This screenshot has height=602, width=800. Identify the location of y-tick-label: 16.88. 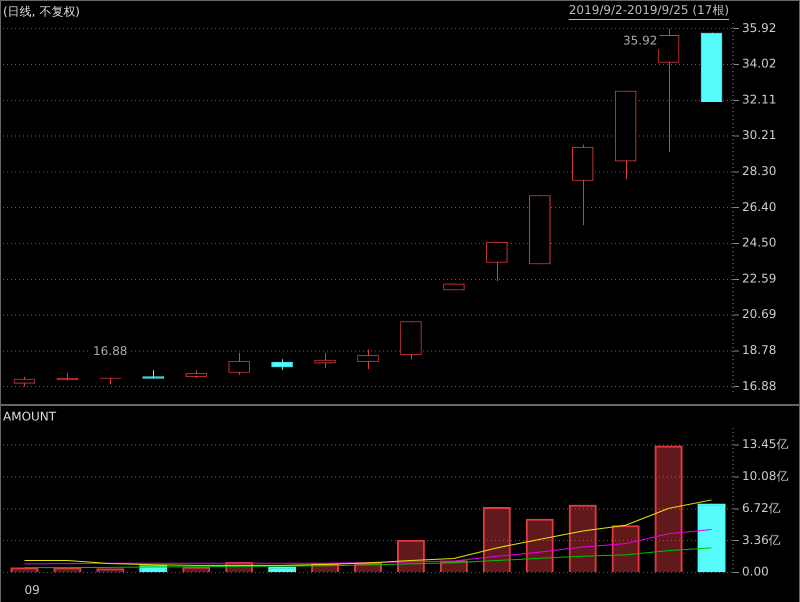
(759, 385).